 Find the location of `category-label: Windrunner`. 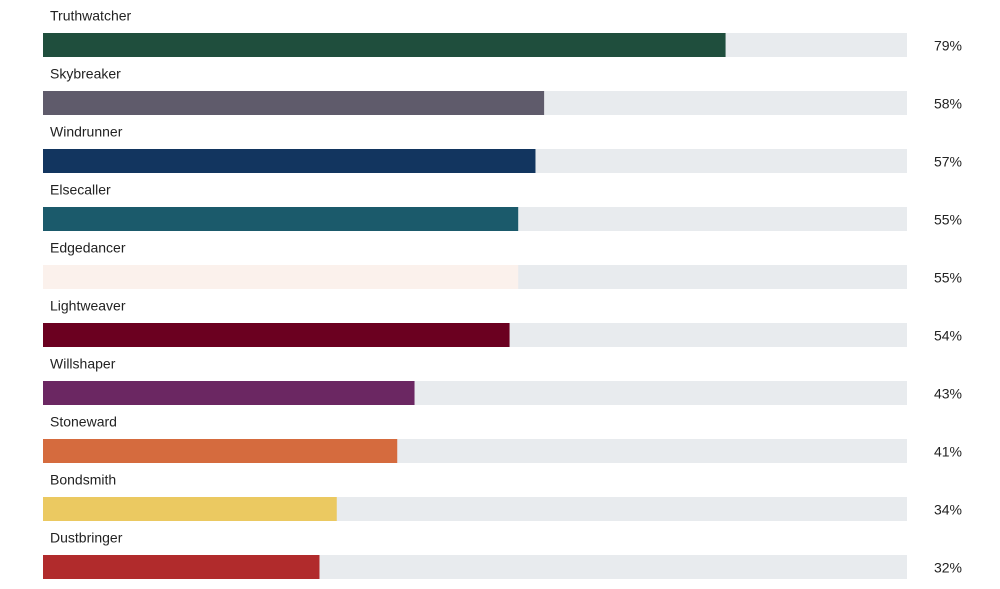

category-label: Windrunner is located at coordinates (86, 132).